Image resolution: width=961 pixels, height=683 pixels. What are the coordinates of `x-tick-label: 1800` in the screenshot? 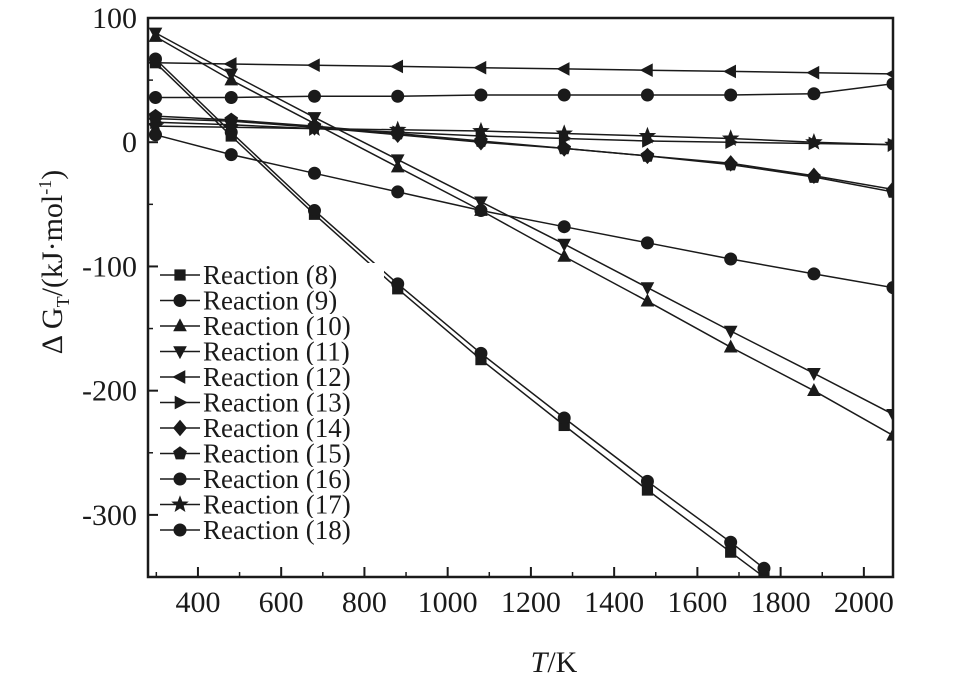 It's located at (781, 602).